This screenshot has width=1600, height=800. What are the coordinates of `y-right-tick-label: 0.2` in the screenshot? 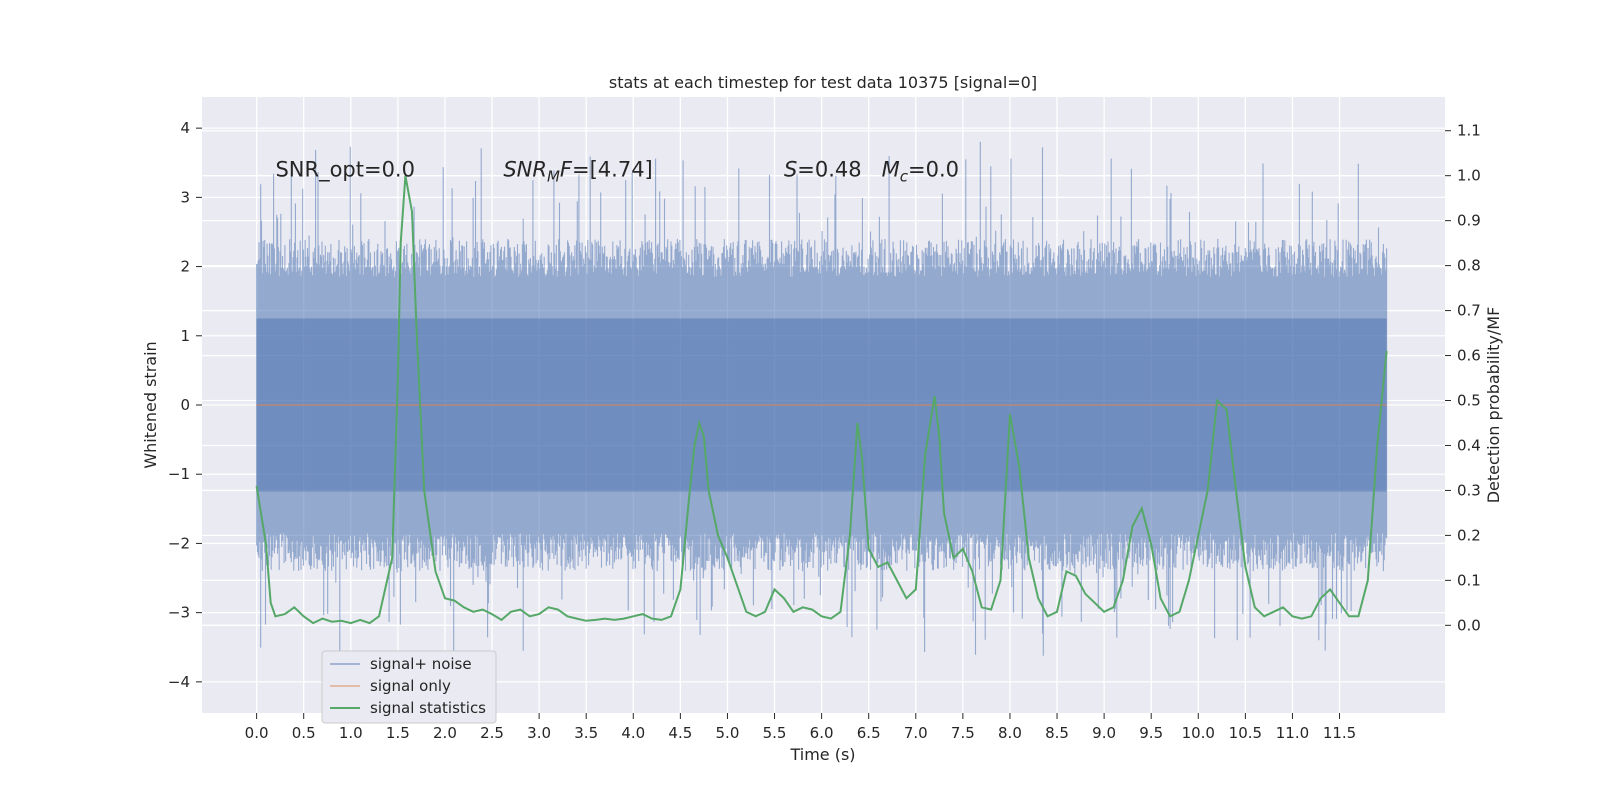 It's located at (1469, 535).